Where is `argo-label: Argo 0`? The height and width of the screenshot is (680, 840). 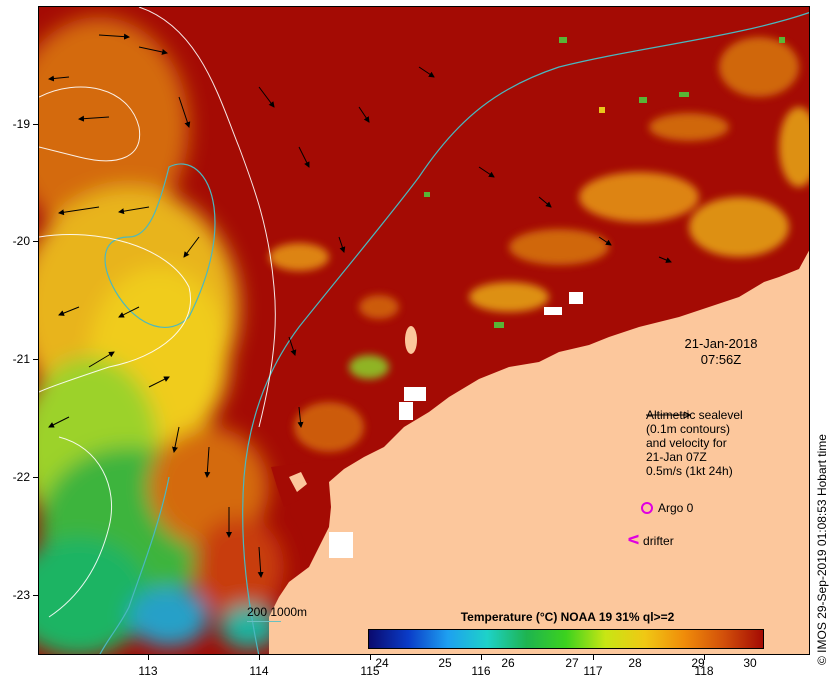 argo-label: Argo 0 is located at coordinates (676, 508).